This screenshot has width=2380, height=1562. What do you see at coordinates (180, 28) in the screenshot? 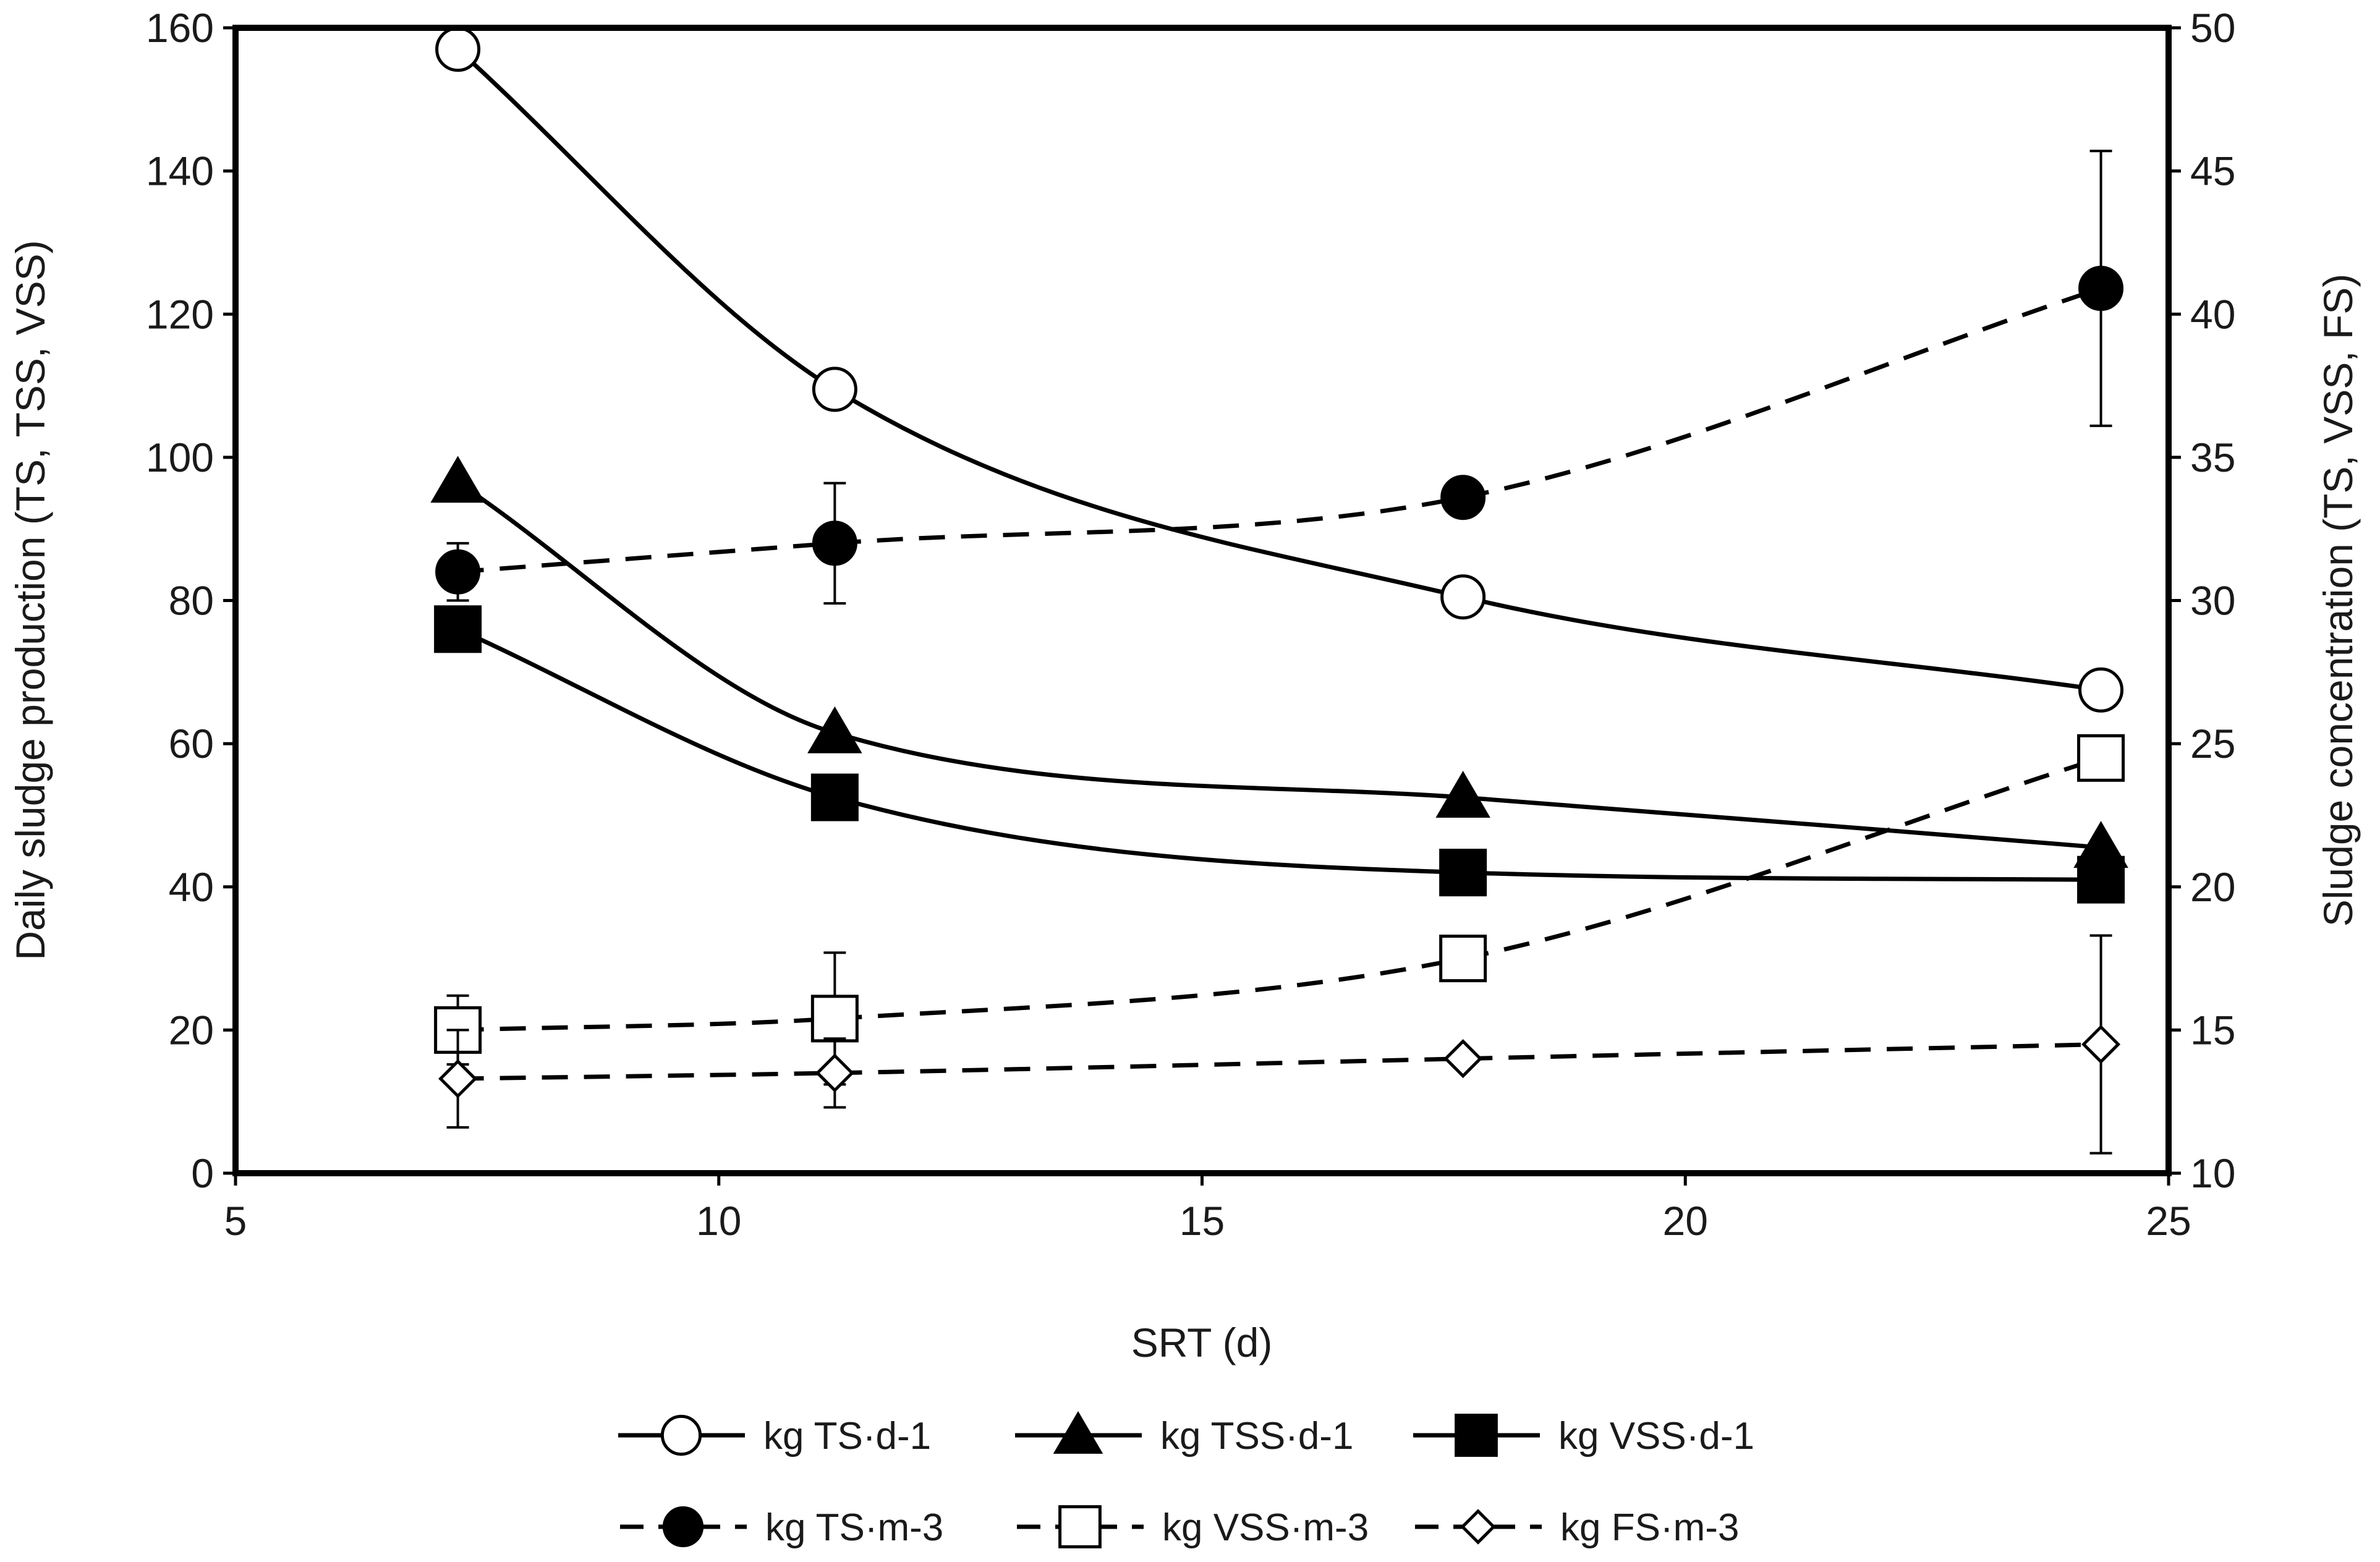
I see `y-left-tick-label: 160` at bounding box center [180, 28].